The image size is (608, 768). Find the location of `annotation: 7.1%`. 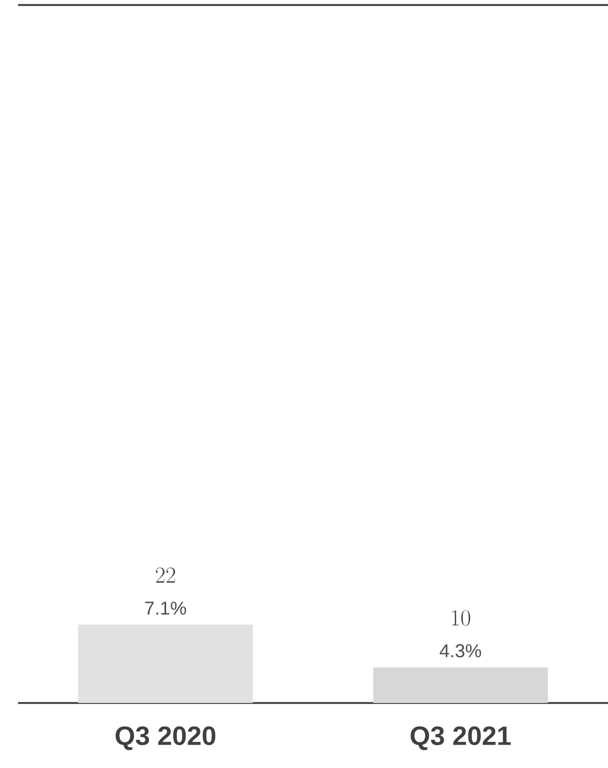

annotation: 7.1% is located at coordinates (165, 608).